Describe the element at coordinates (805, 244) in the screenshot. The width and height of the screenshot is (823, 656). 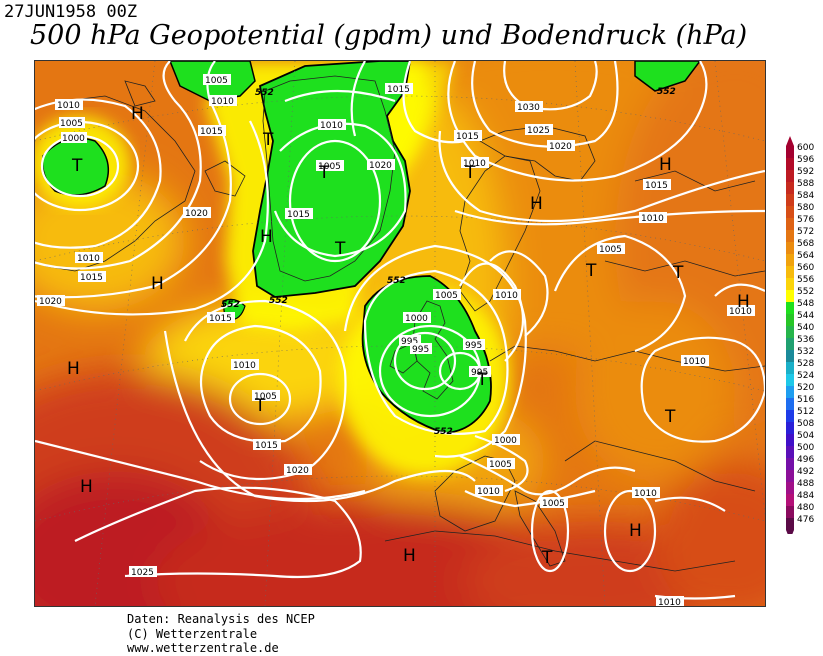
I see `legend-label: 568` at that location.